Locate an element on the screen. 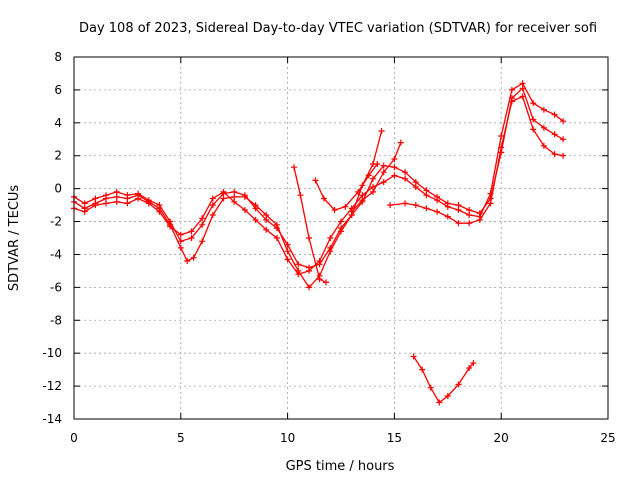 The width and height of the screenshot is (640, 480). x-tick-label: 15 is located at coordinates (394, 438).